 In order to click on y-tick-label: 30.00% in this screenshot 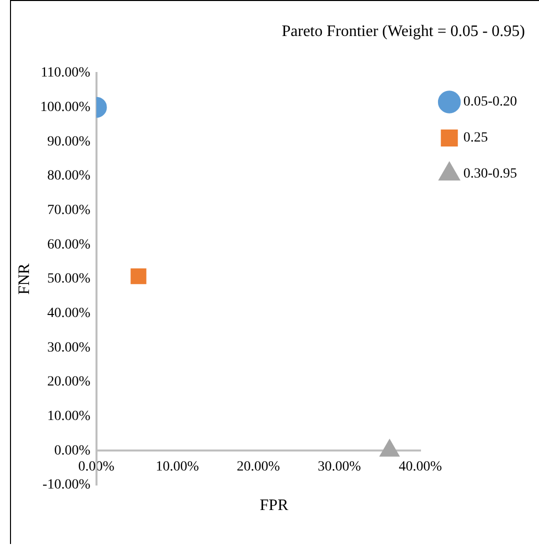, I will do `click(69, 348)`.